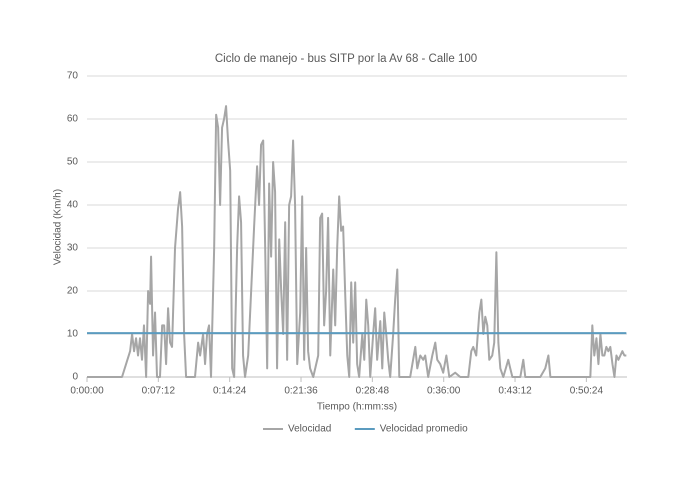 The width and height of the screenshot is (700, 494). Describe the element at coordinates (301, 391) in the screenshot. I see `x-tick-label: 0:21:36` at that location.